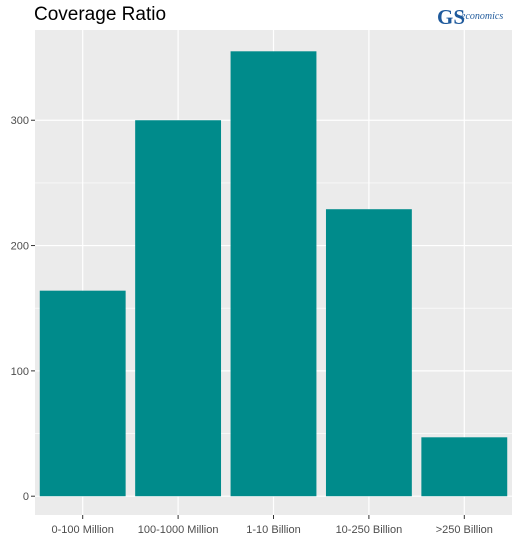 The image size is (521, 543). I want to click on y-tick-label: 300, so click(20, 121).